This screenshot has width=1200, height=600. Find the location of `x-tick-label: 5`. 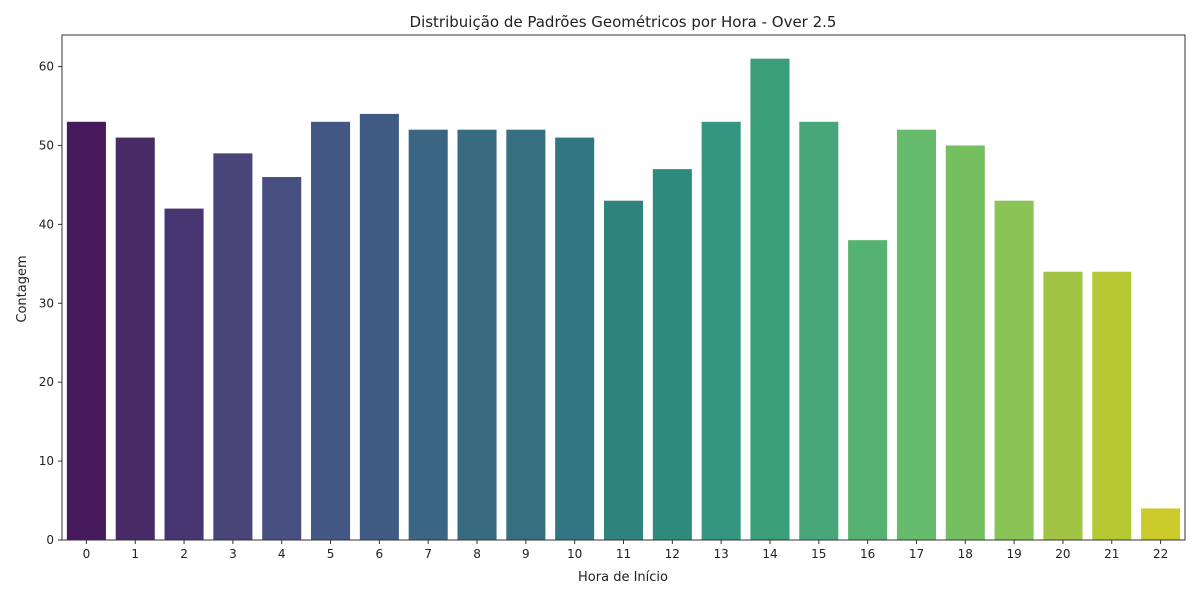

x-tick-label: 5 is located at coordinates (331, 554).